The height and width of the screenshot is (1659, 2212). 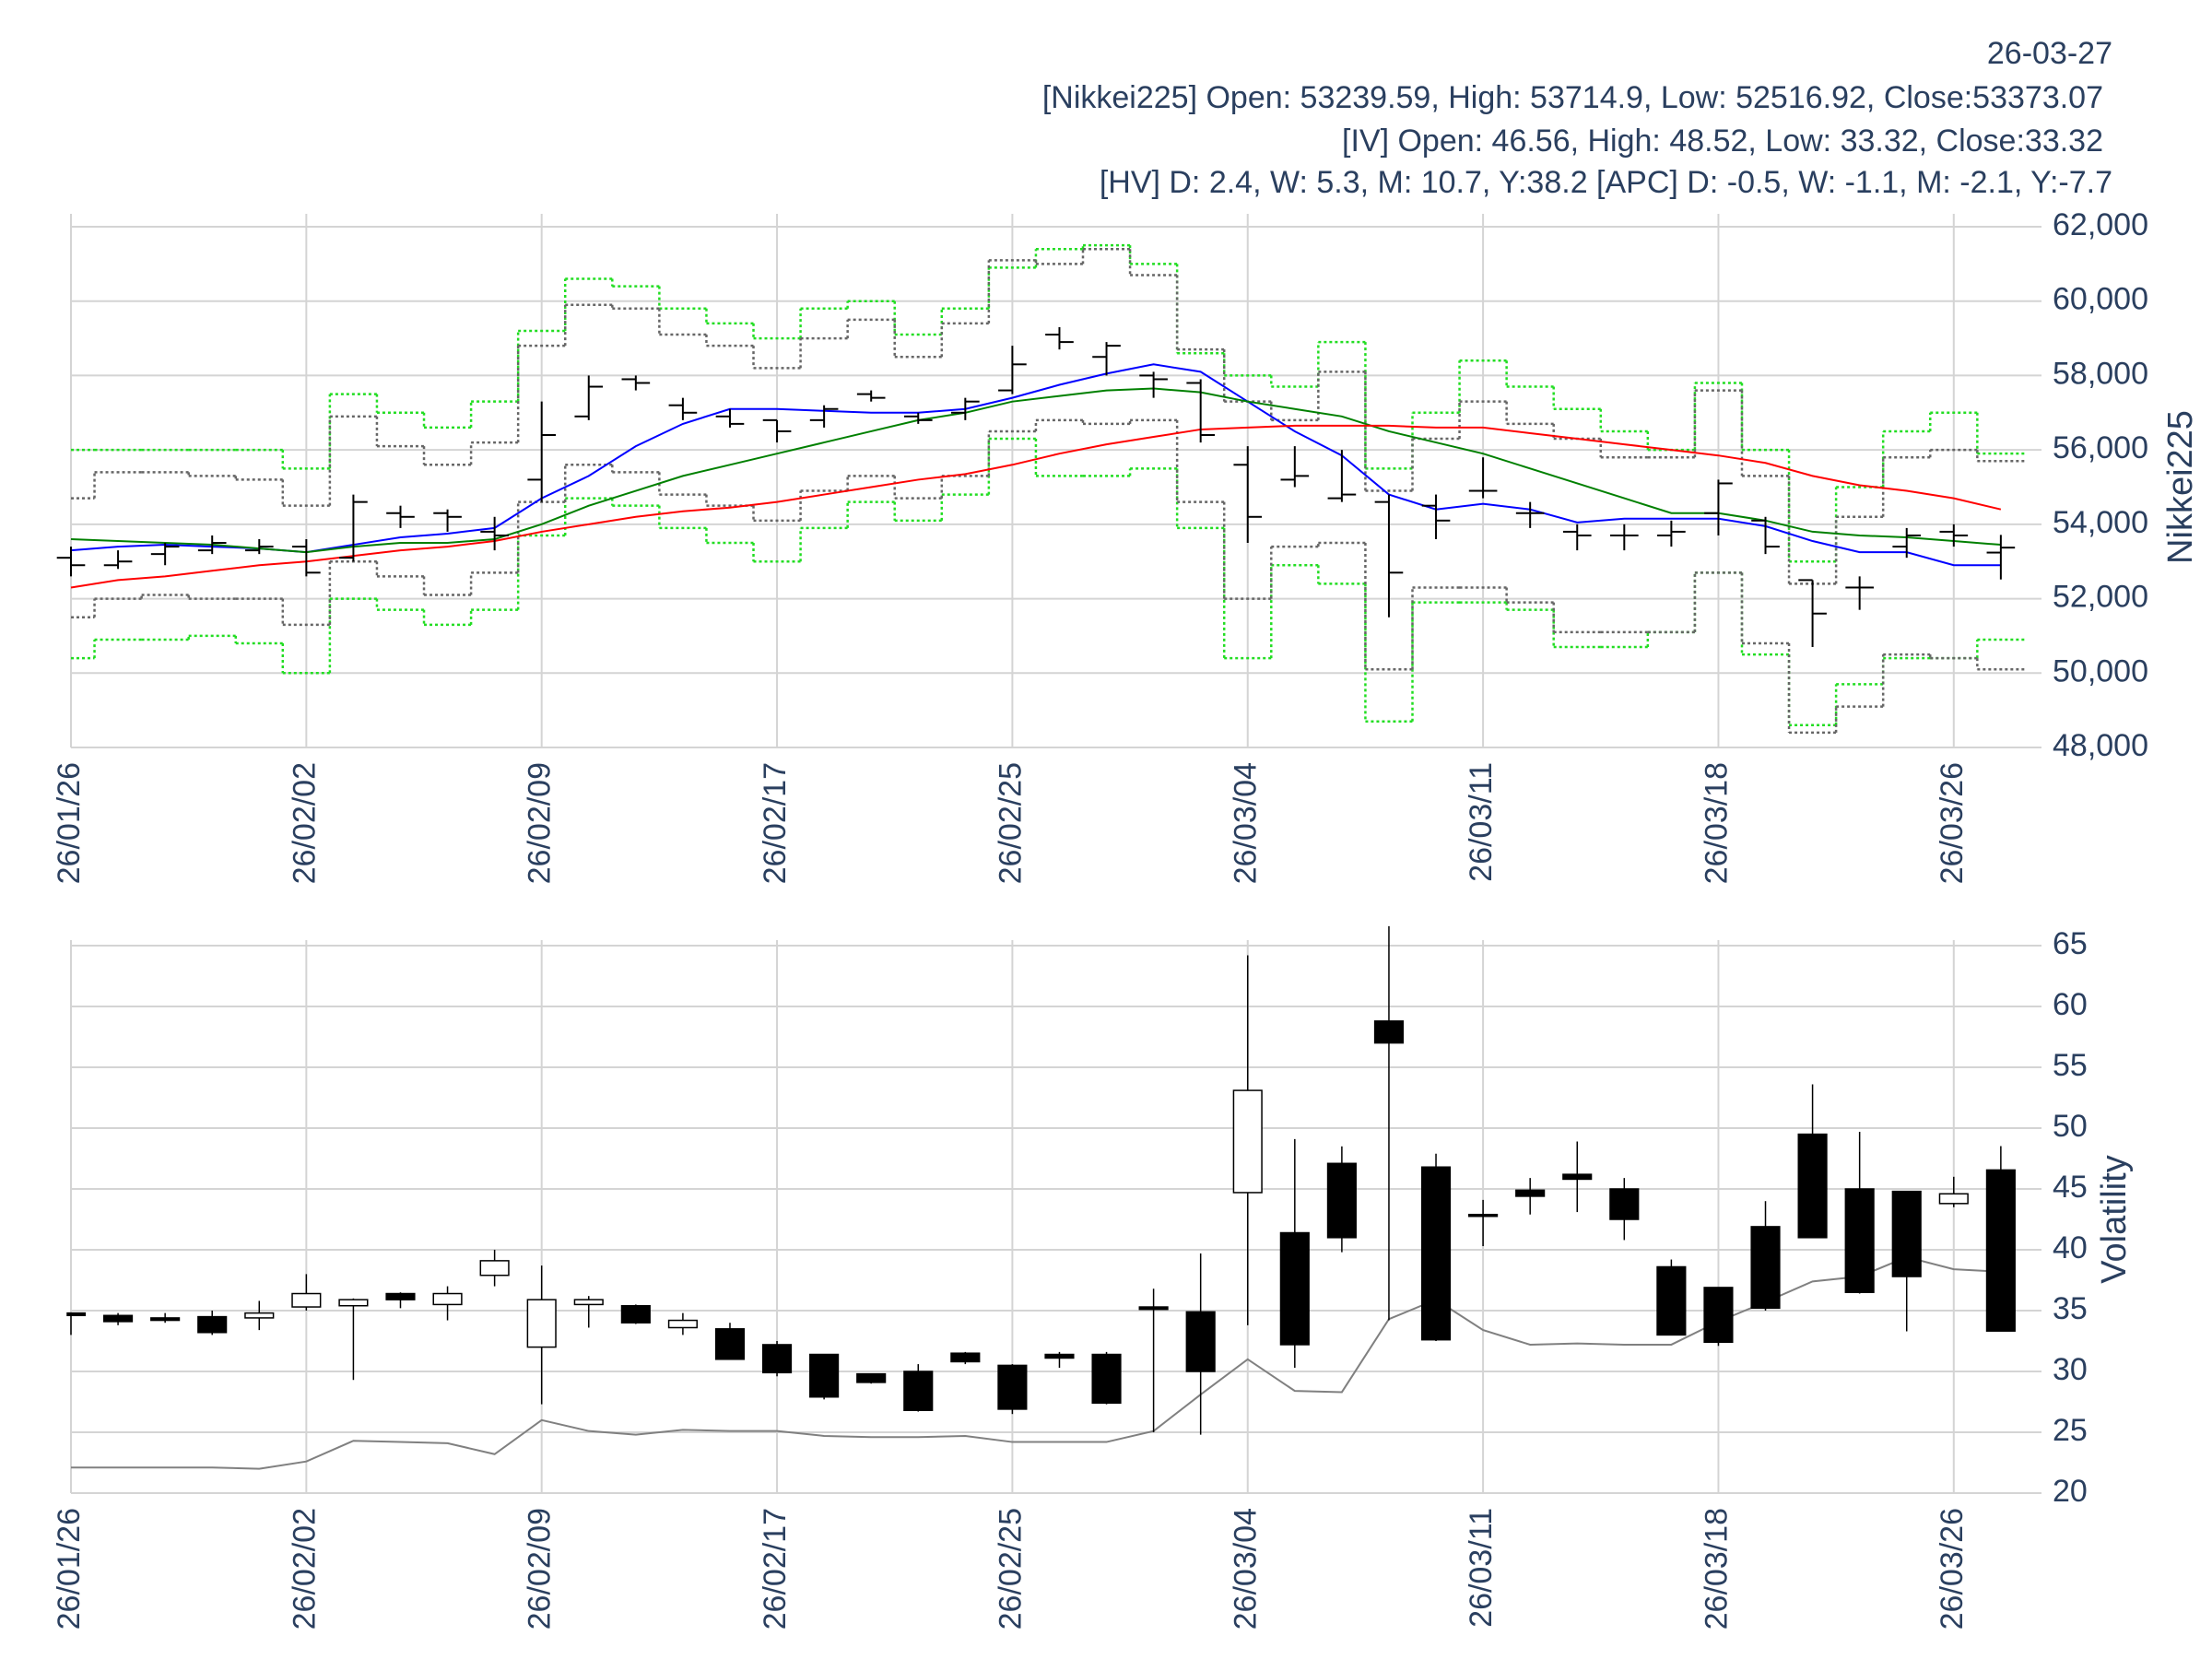 What do you see at coordinates (2100, 447) in the screenshot?
I see `y-tick-label: 56,000` at bounding box center [2100, 447].